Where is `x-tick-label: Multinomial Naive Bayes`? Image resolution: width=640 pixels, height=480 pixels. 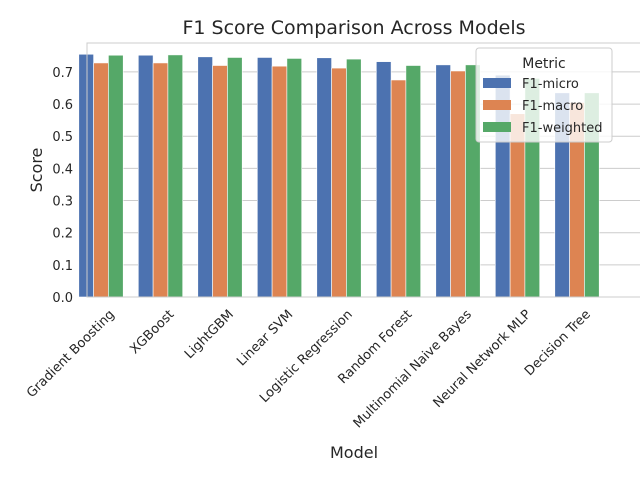 x-tick-label: Multinomial Naive Bayes is located at coordinates (413, 369).